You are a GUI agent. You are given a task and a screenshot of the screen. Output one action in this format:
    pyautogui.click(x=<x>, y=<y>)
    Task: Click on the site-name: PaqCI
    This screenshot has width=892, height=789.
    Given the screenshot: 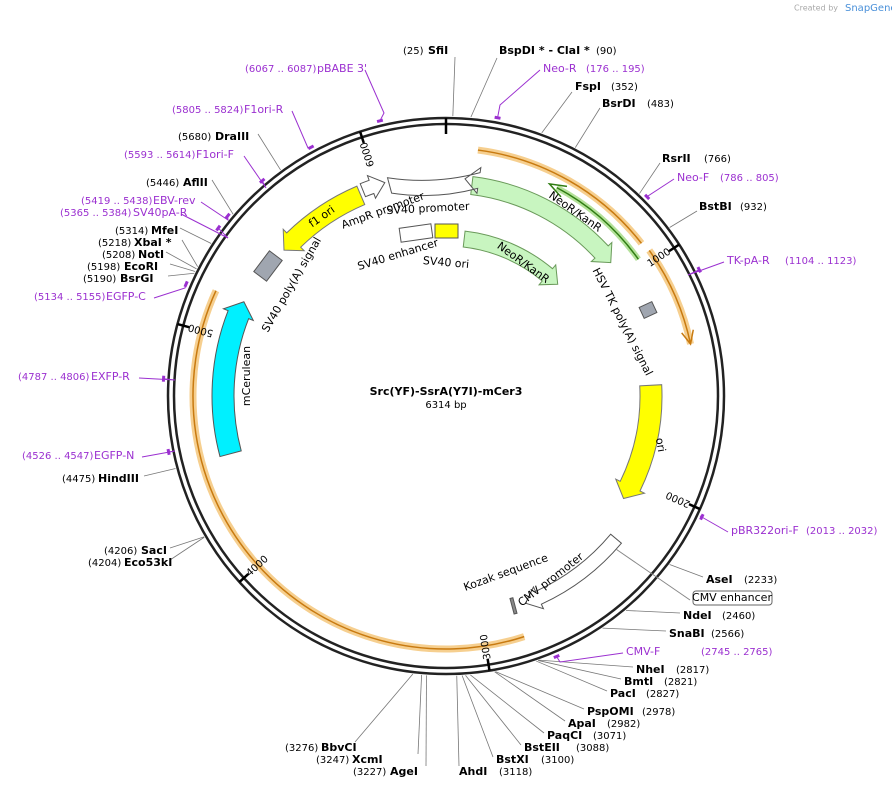 What is the action you would take?
    pyautogui.click(x=564, y=735)
    